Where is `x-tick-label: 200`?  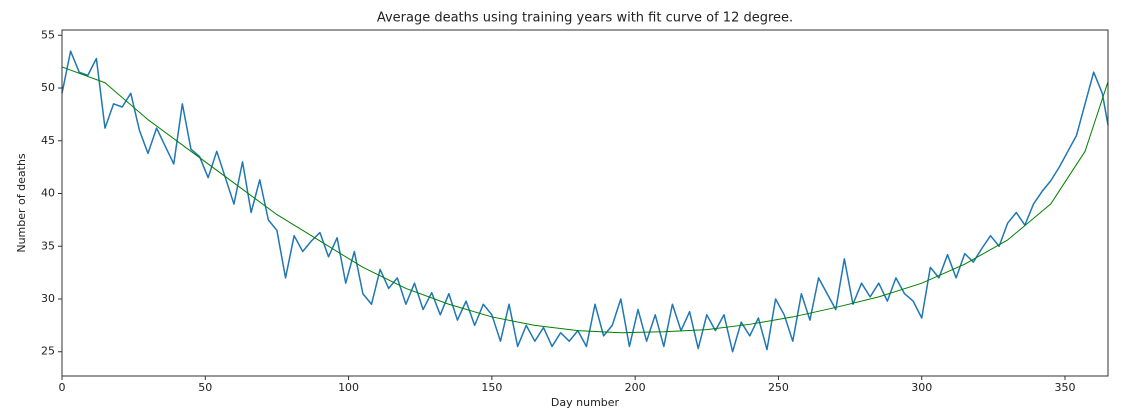
x-tick-label: 200 is located at coordinates (635, 387).